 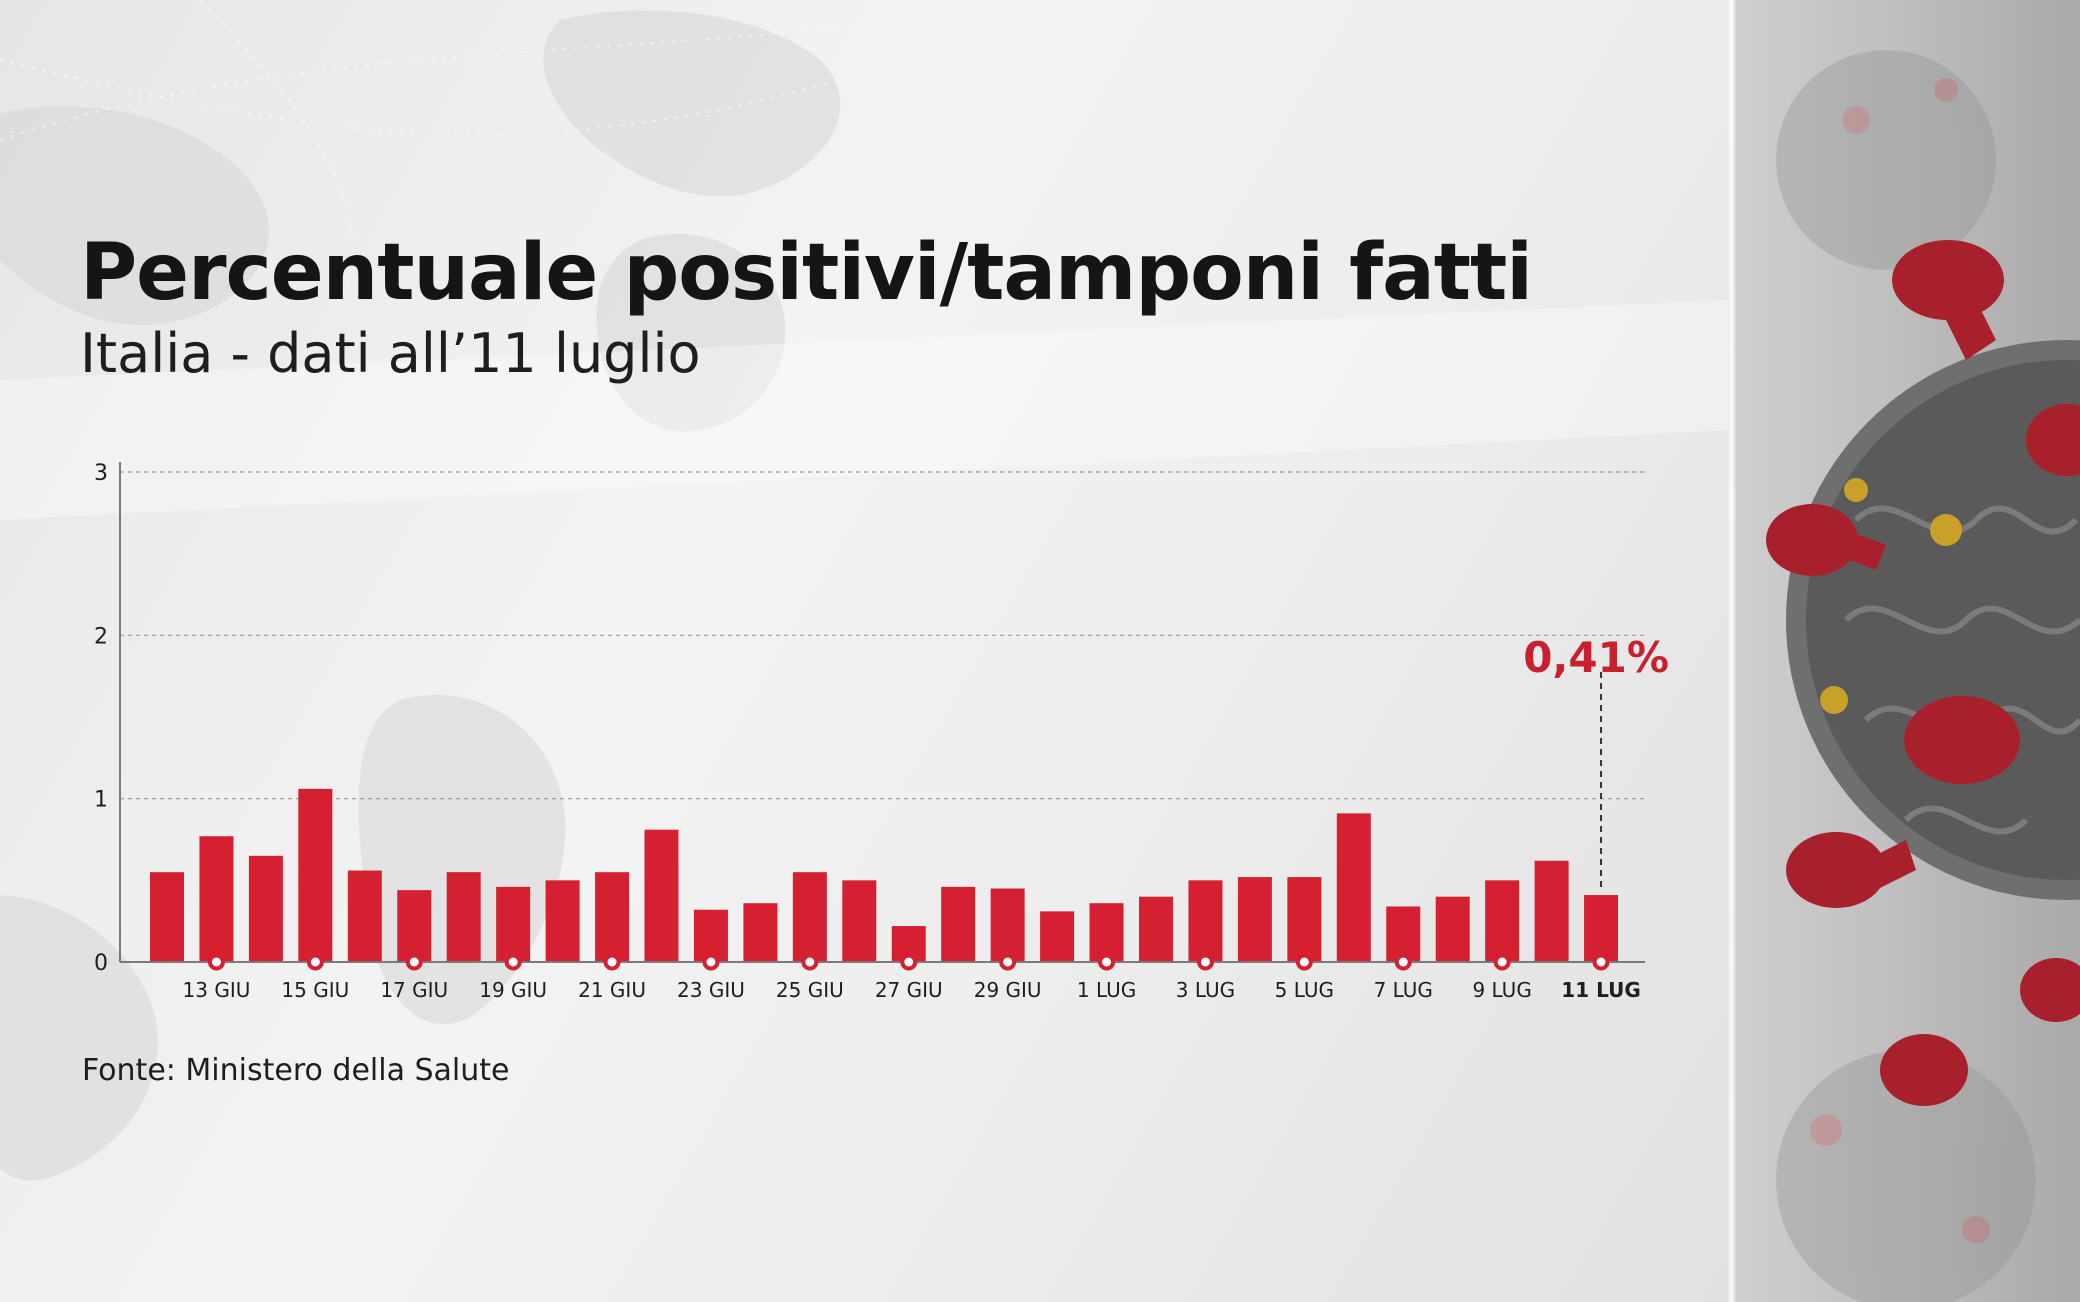 What do you see at coordinates (390, 353) in the screenshot?
I see `page-subtitle: Italia - dati all’11 luglio` at bounding box center [390, 353].